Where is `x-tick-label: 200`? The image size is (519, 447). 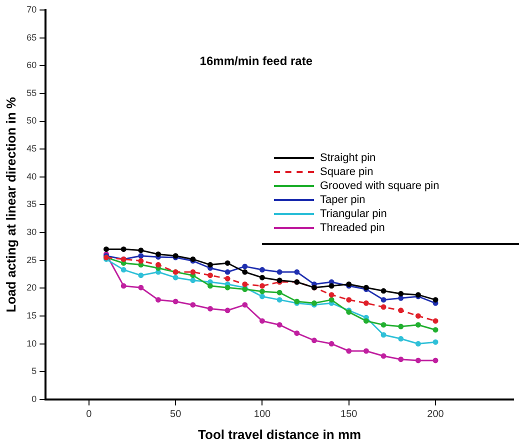 x-tick-label: 200 is located at coordinates (435, 414).